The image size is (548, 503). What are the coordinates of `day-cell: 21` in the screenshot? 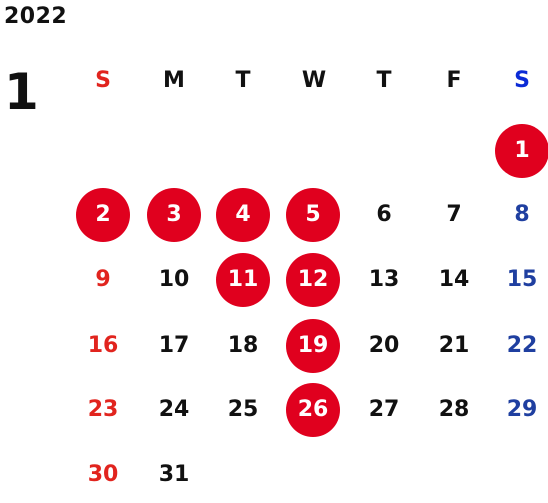 It's located at (454, 345).